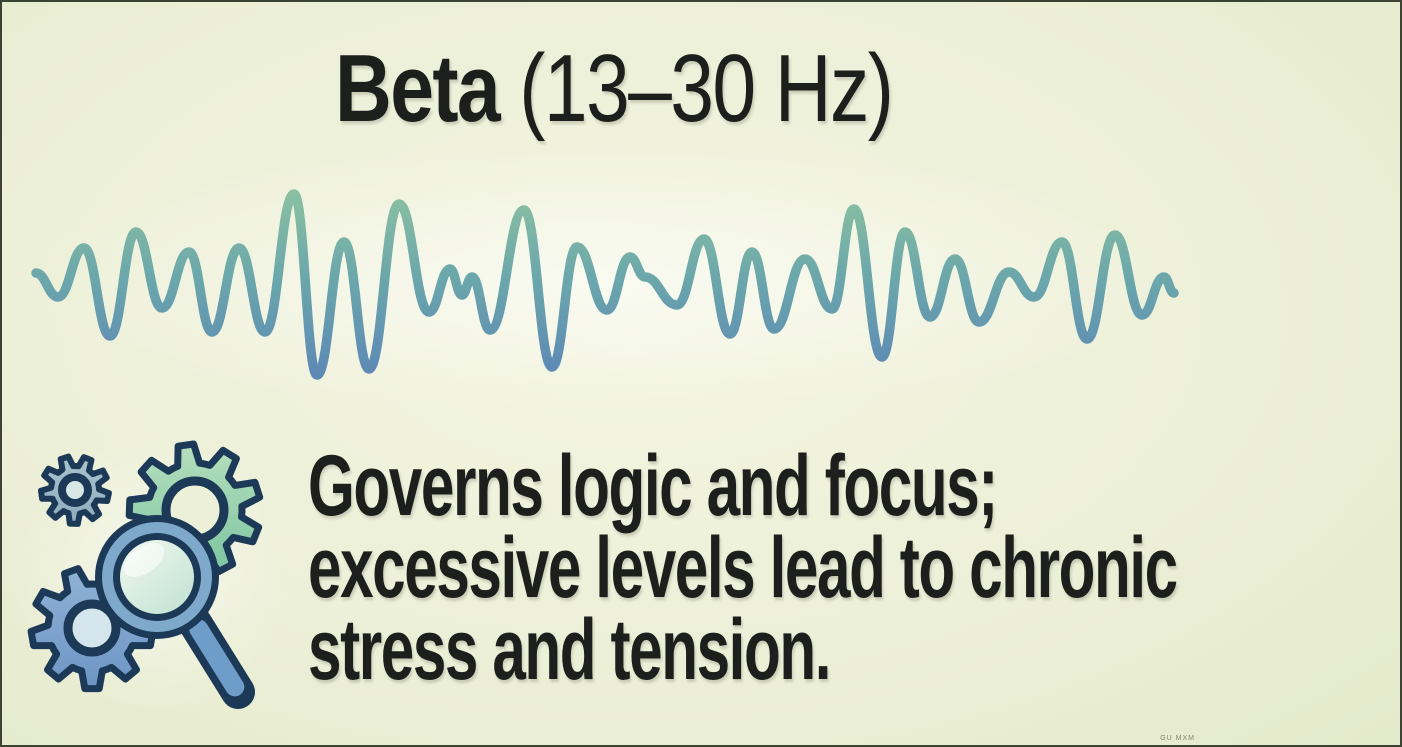 The image size is (1402, 747). What do you see at coordinates (217, 658) in the screenshot?
I see `magnifier-handle` at bounding box center [217, 658].